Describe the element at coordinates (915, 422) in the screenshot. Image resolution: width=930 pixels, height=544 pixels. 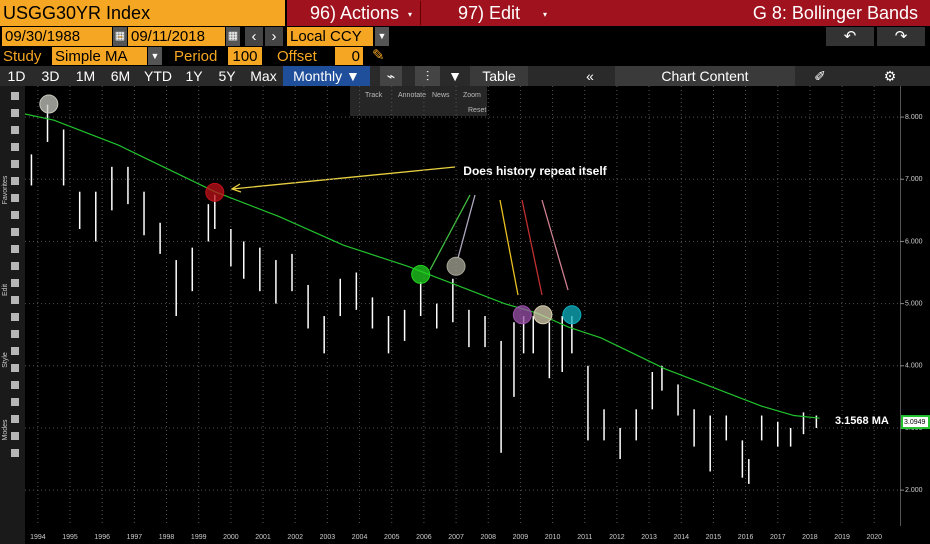
I see `last-price-box` at that location.